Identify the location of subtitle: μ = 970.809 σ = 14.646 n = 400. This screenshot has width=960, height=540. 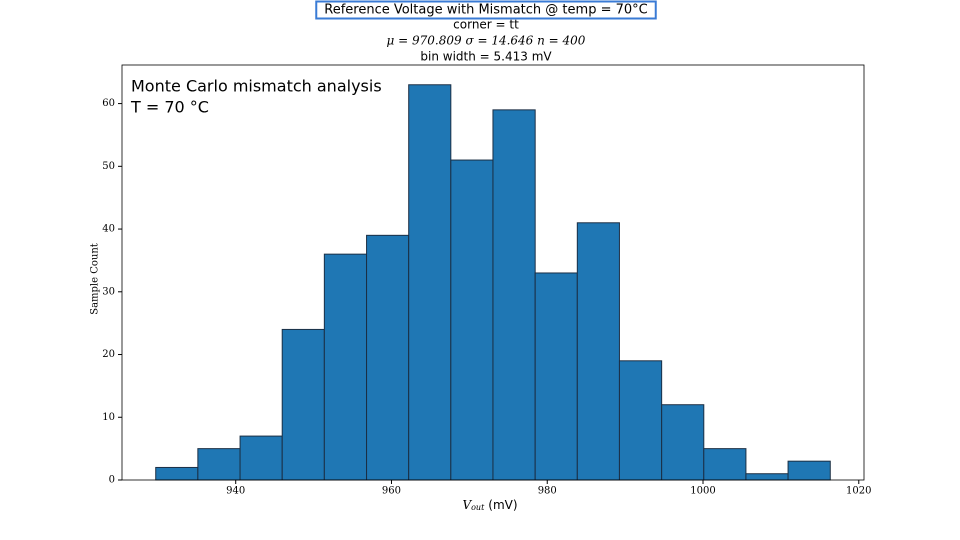
(486, 41).